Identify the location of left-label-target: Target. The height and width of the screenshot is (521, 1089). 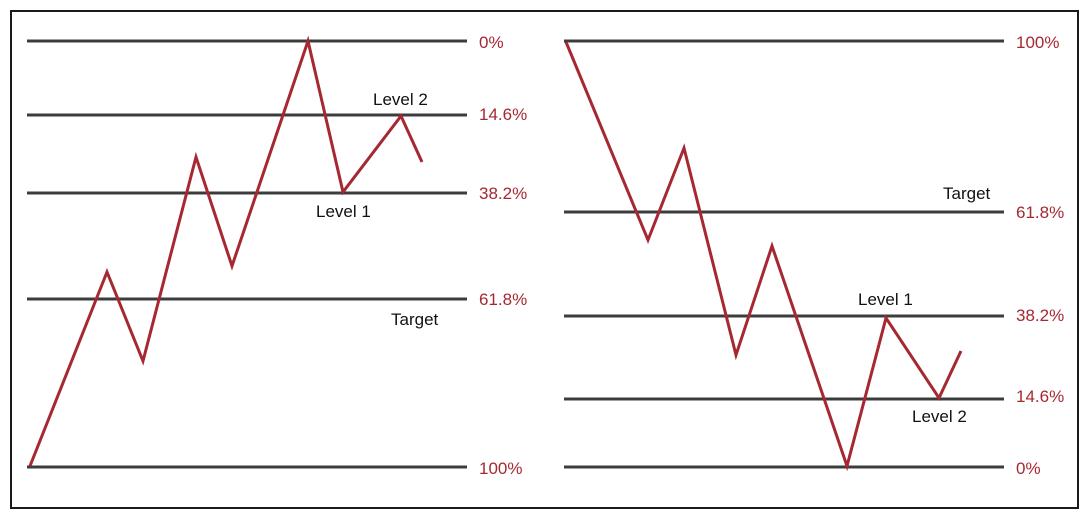
(415, 319).